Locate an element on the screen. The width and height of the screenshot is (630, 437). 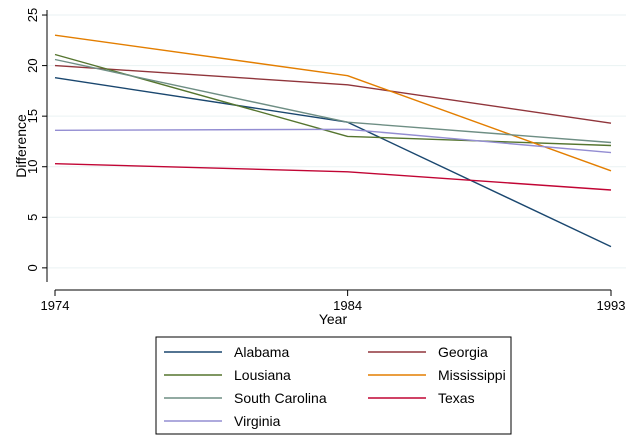
legend-box is located at coordinates (333, 385).